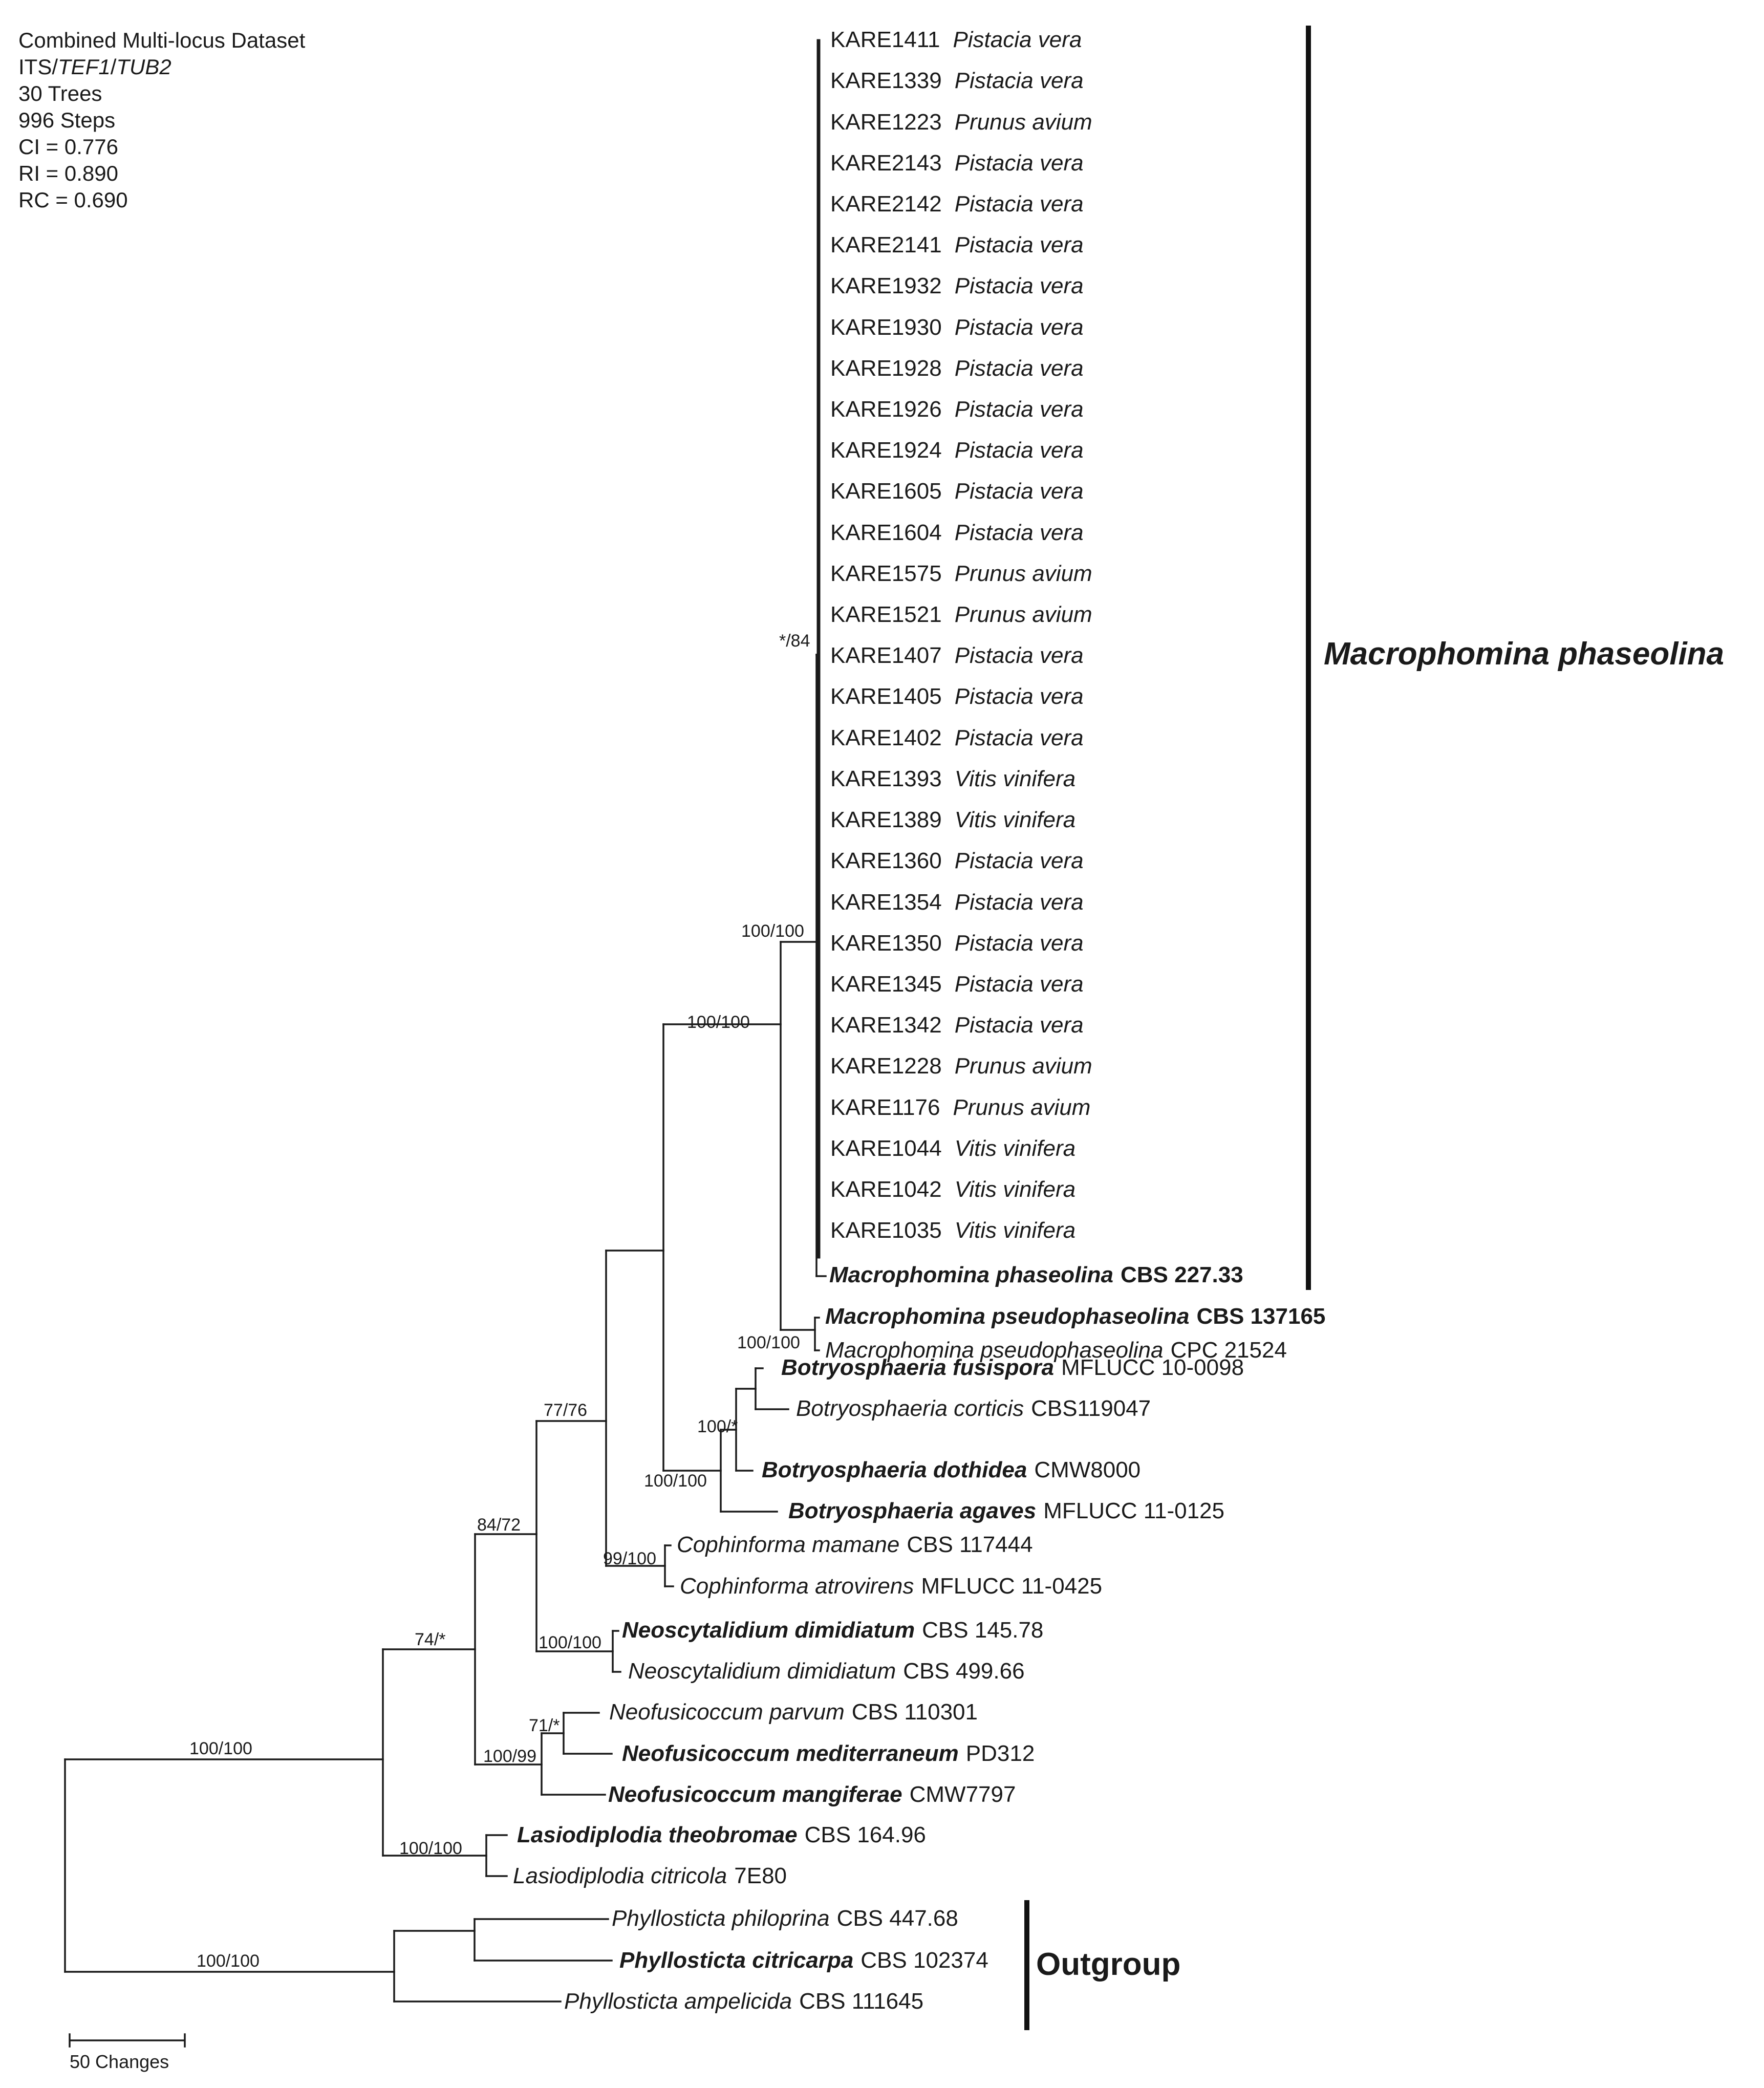 This screenshot has height=2088, width=1764. Describe the element at coordinates (961, 1066) in the screenshot. I see `tip-kare1228: KARE1228 Prunus avium` at that location.